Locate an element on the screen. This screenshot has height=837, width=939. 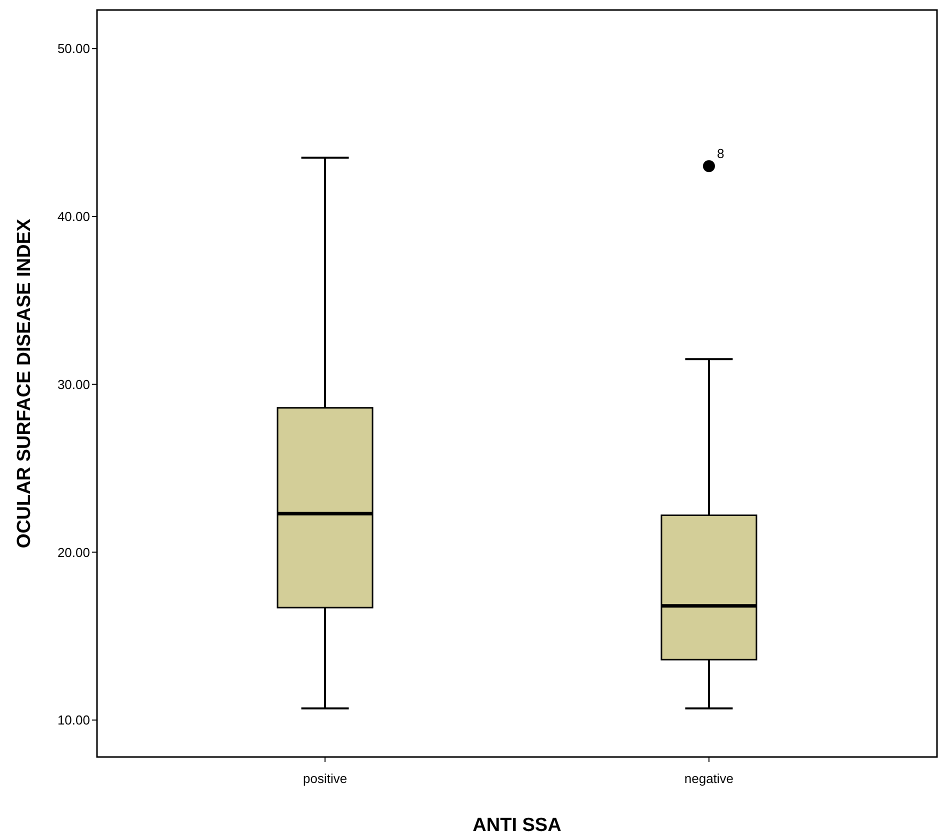
x-tick-label: negative is located at coordinates (709, 778).